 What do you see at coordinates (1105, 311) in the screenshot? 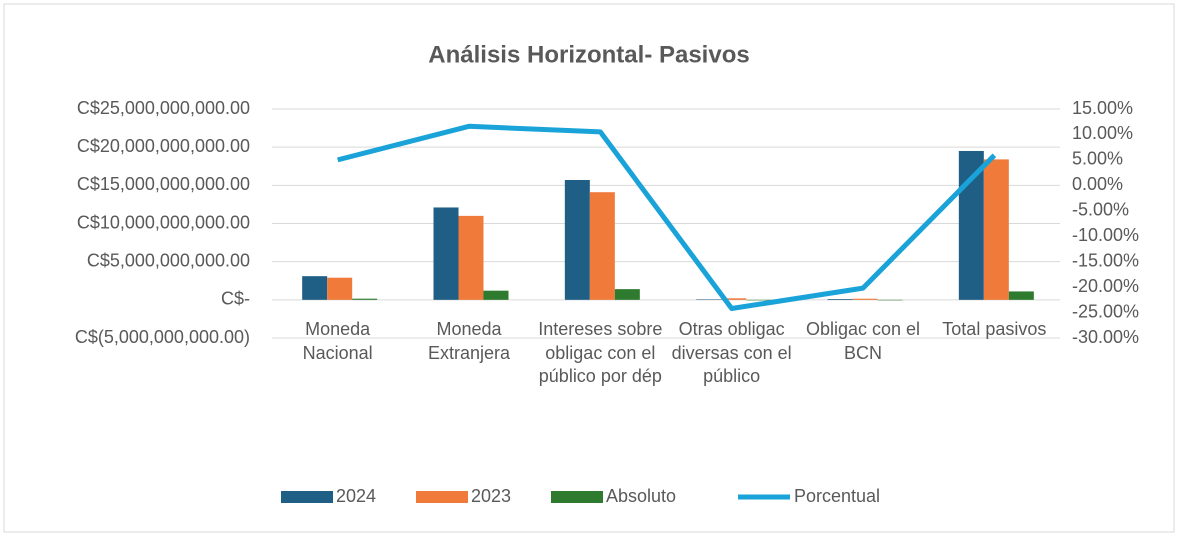
I see `y2-tick-label: -25.00%` at bounding box center [1105, 311].